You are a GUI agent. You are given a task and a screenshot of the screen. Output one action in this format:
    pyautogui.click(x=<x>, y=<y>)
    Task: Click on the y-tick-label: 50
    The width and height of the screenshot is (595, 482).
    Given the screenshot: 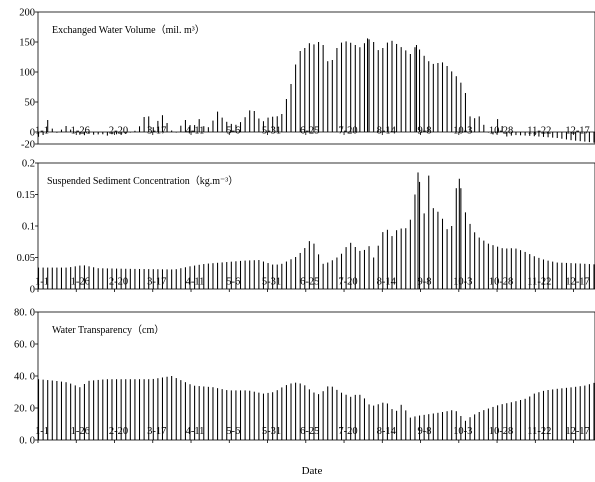 What is the action you would take?
    pyautogui.click(x=30, y=103)
    